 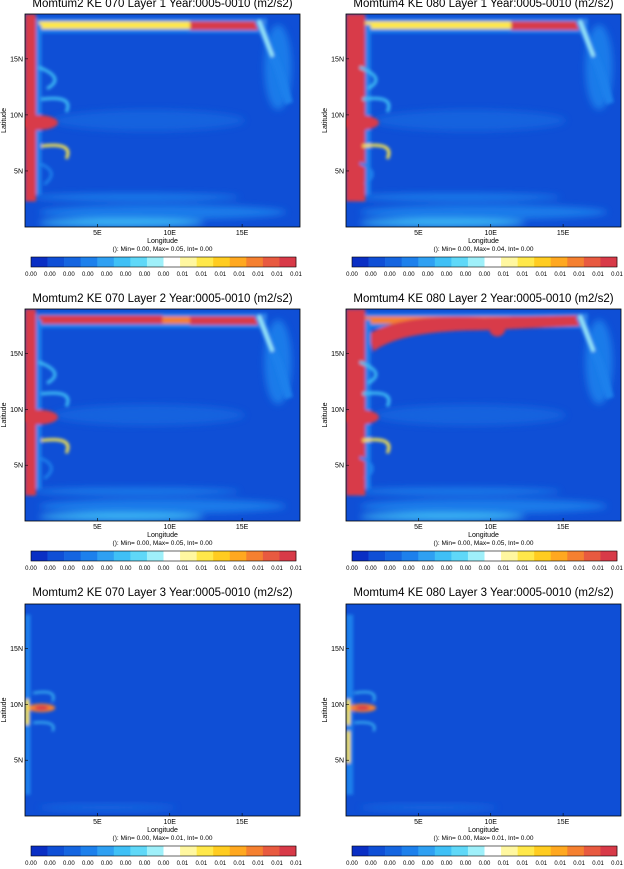 I want to click on y-axis-label: Latitude, so click(x=4, y=120).